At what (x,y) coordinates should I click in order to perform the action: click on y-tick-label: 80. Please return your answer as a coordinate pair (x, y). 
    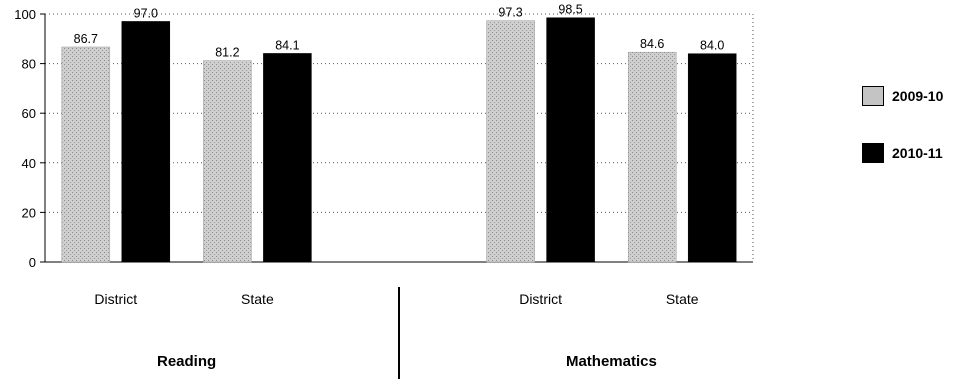
    Looking at the image, I should click on (29, 64).